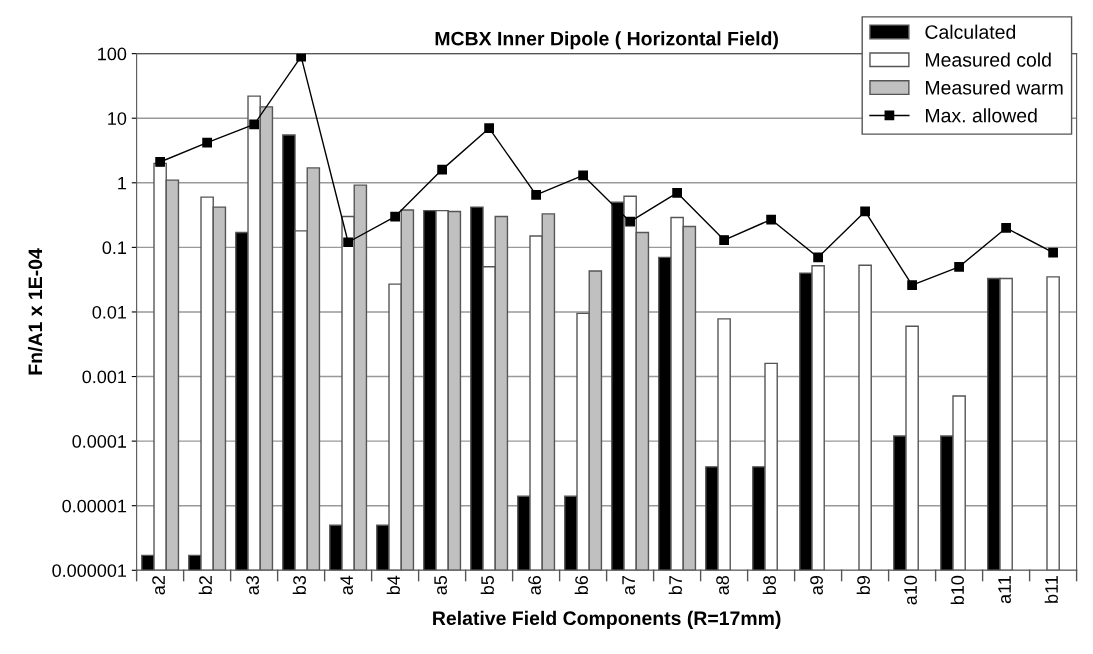 Image resolution: width=1093 pixels, height=654 pixels. Describe the element at coordinates (89, 571) in the screenshot. I see `y-tick-label: 0.000001` at that location.